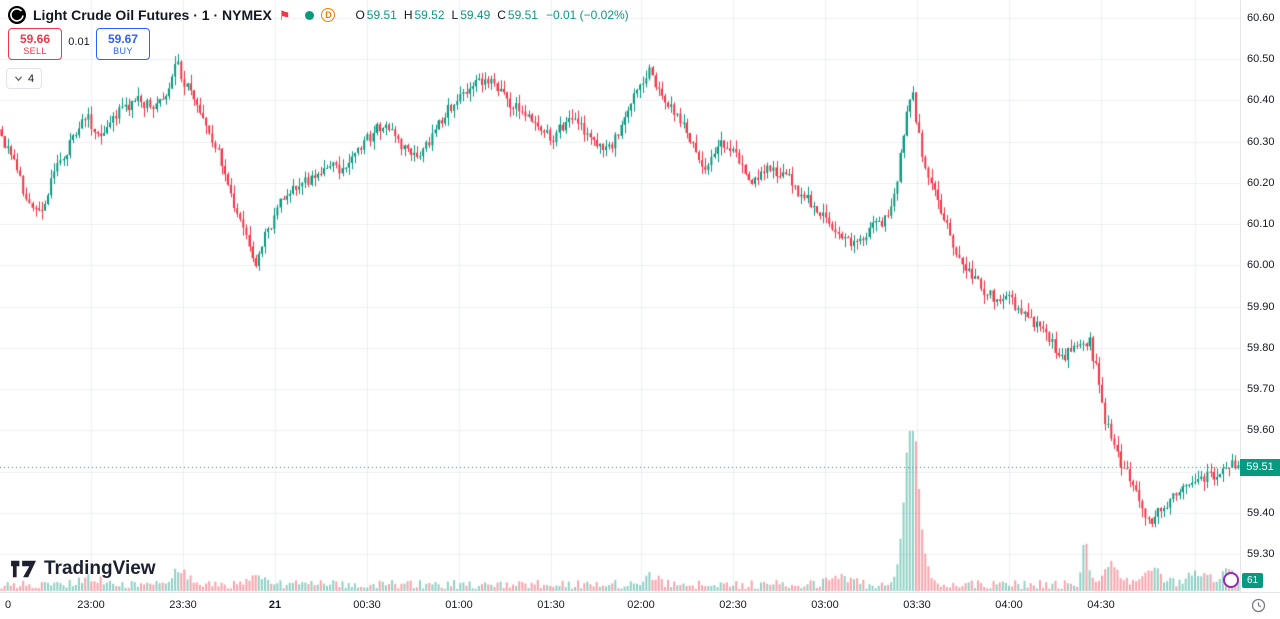  I want to click on volume-badge: 61, so click(1253, 580).